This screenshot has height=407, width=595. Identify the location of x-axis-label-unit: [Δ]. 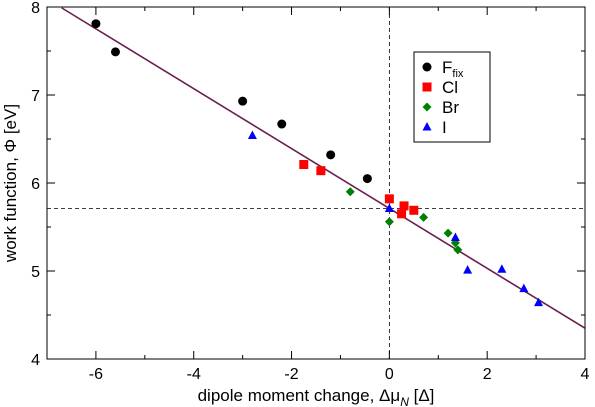
(422, 395).